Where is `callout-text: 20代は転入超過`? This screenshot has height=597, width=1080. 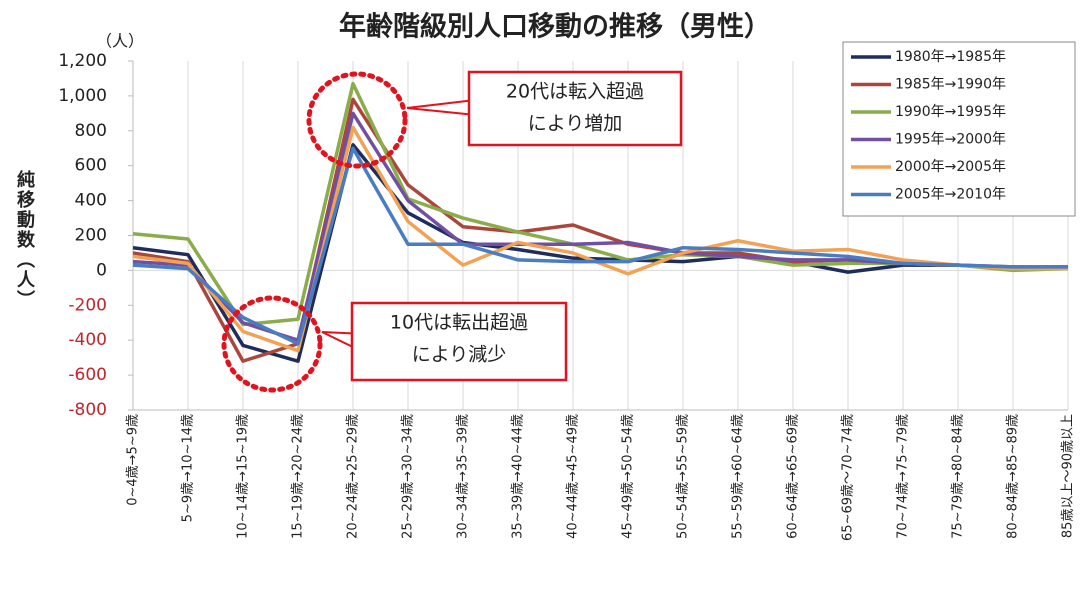 callout-text: 20代は転入超過 is located at coordinates (575, 92).